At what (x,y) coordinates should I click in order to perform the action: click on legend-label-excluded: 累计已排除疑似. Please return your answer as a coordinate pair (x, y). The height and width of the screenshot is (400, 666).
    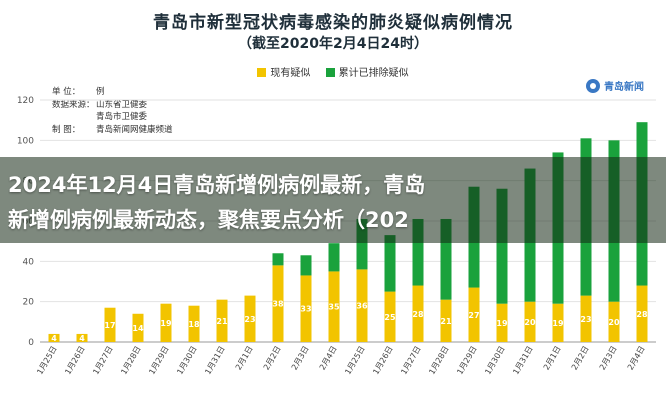
    Looking at the image, I should click on (373, 73).